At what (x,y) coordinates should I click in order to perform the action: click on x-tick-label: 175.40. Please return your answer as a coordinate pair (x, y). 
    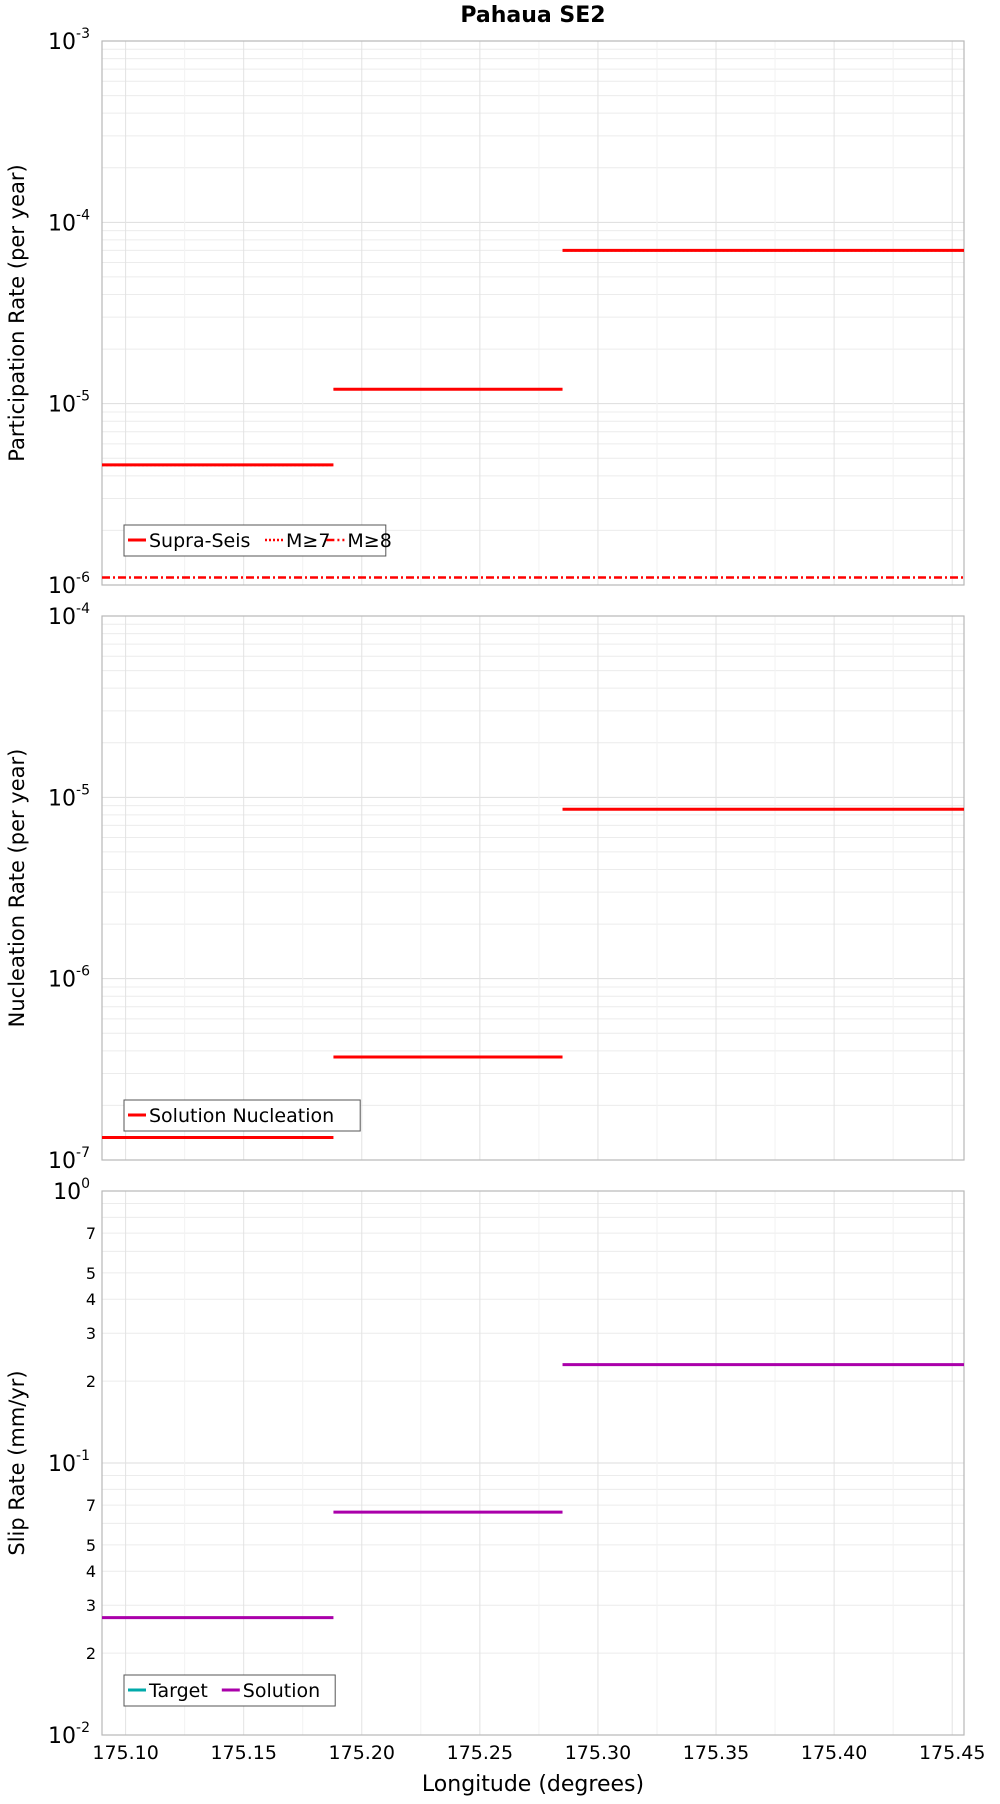
    Looking at the image, I should click on (834, 1753).